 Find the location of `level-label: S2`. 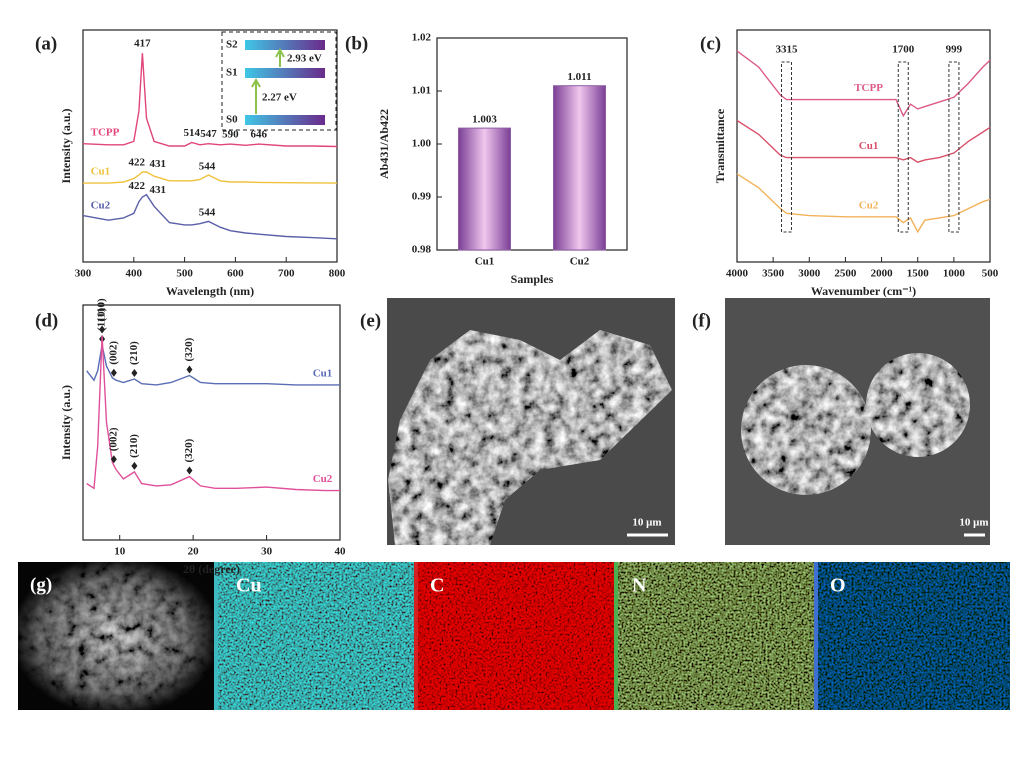

level-label: S2 is located at coordinates (232, 45).